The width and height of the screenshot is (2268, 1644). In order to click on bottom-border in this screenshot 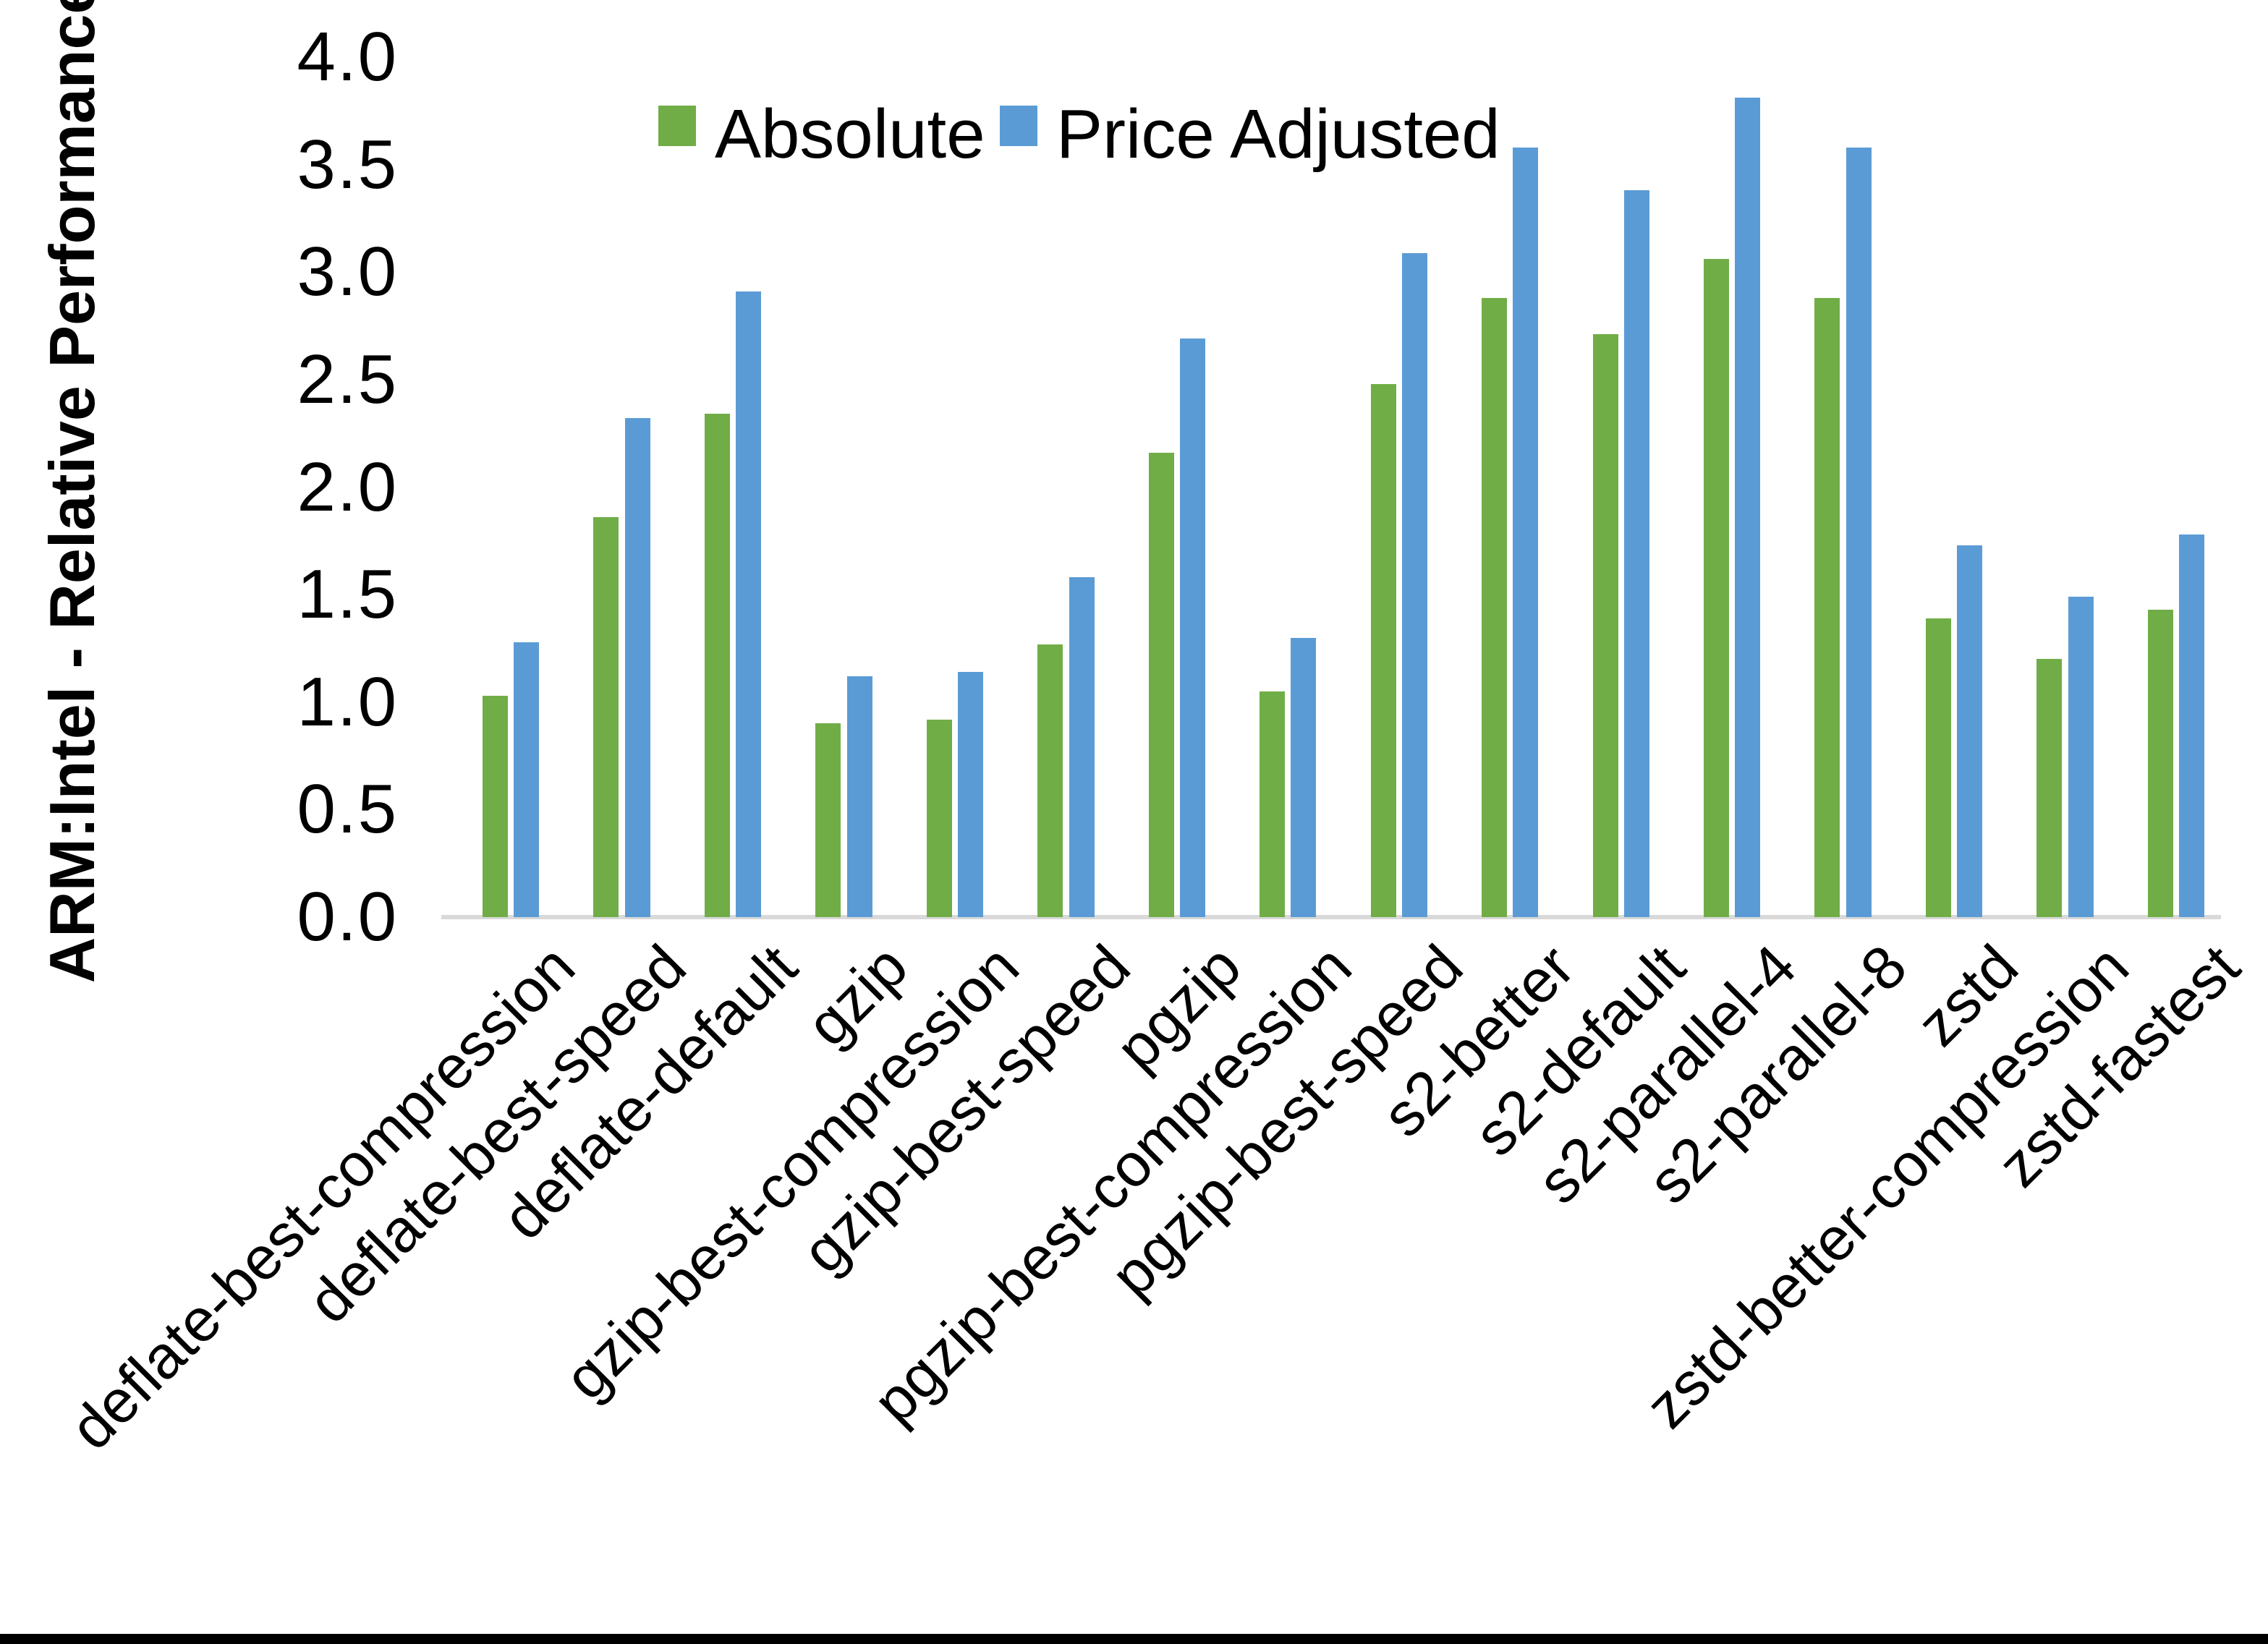, I will do `click(1134, 1639)`.